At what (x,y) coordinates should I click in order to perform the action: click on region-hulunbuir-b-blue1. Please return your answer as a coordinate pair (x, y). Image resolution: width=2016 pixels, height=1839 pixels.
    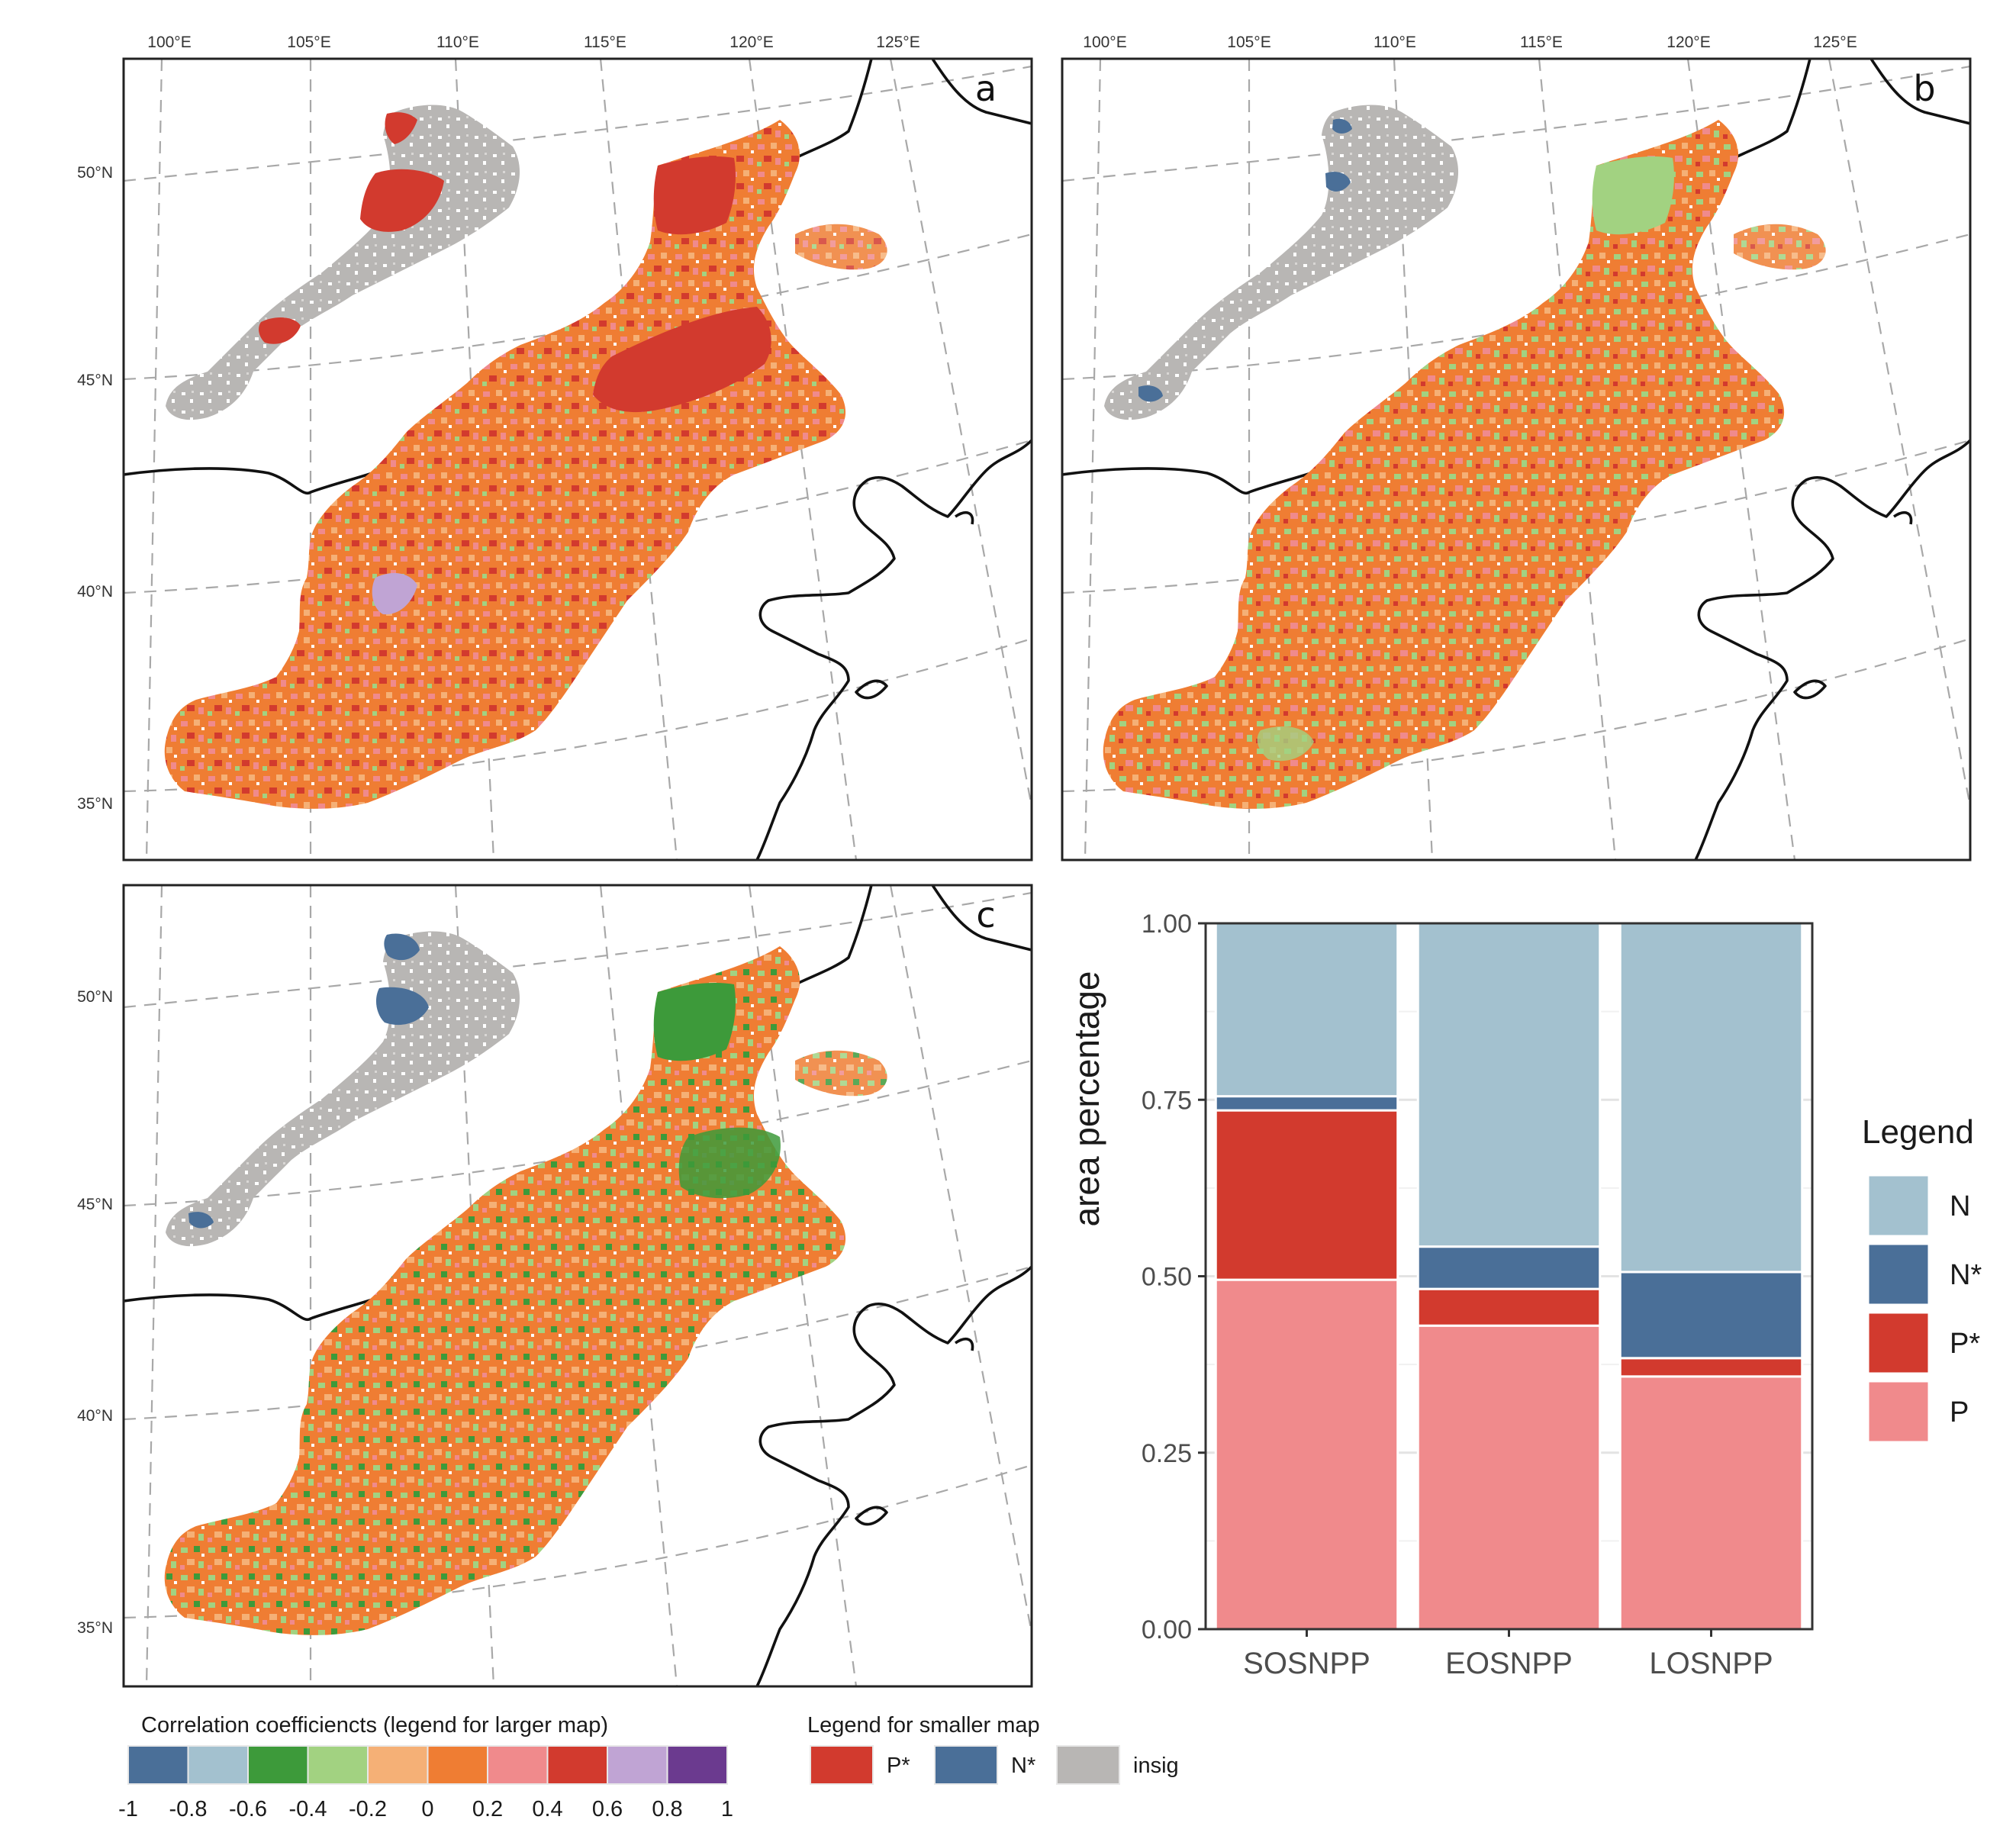
    Looking at the image, I should click on (1342, 126).